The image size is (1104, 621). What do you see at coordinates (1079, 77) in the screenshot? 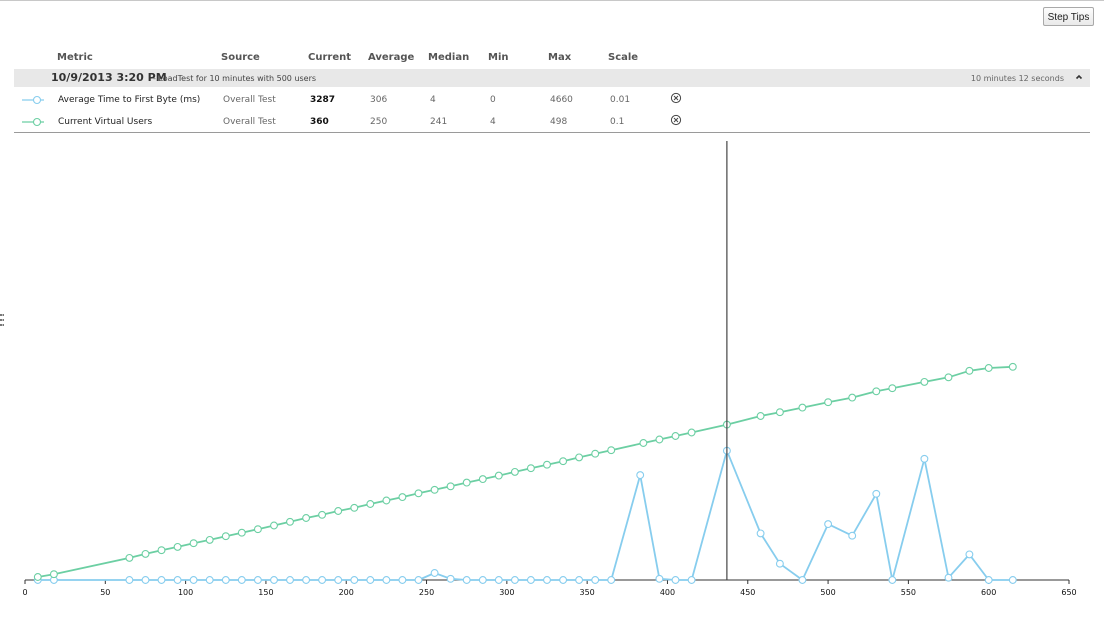
I see `chevron-up-icon` at bounding box center [1079, 77].